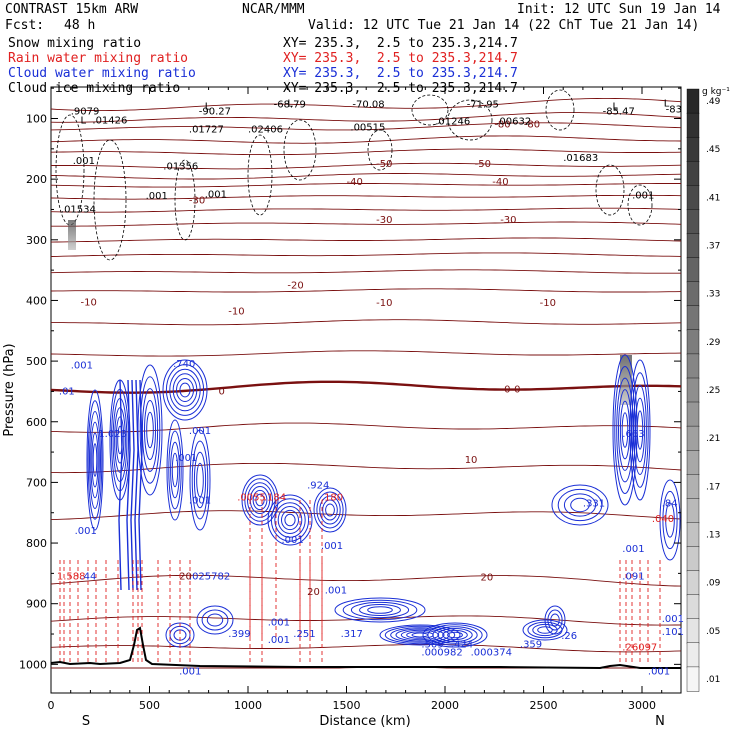  Describe the element at coordinates (384, 303) in the screenshot. I see `isotherm-label: -10` at that location.